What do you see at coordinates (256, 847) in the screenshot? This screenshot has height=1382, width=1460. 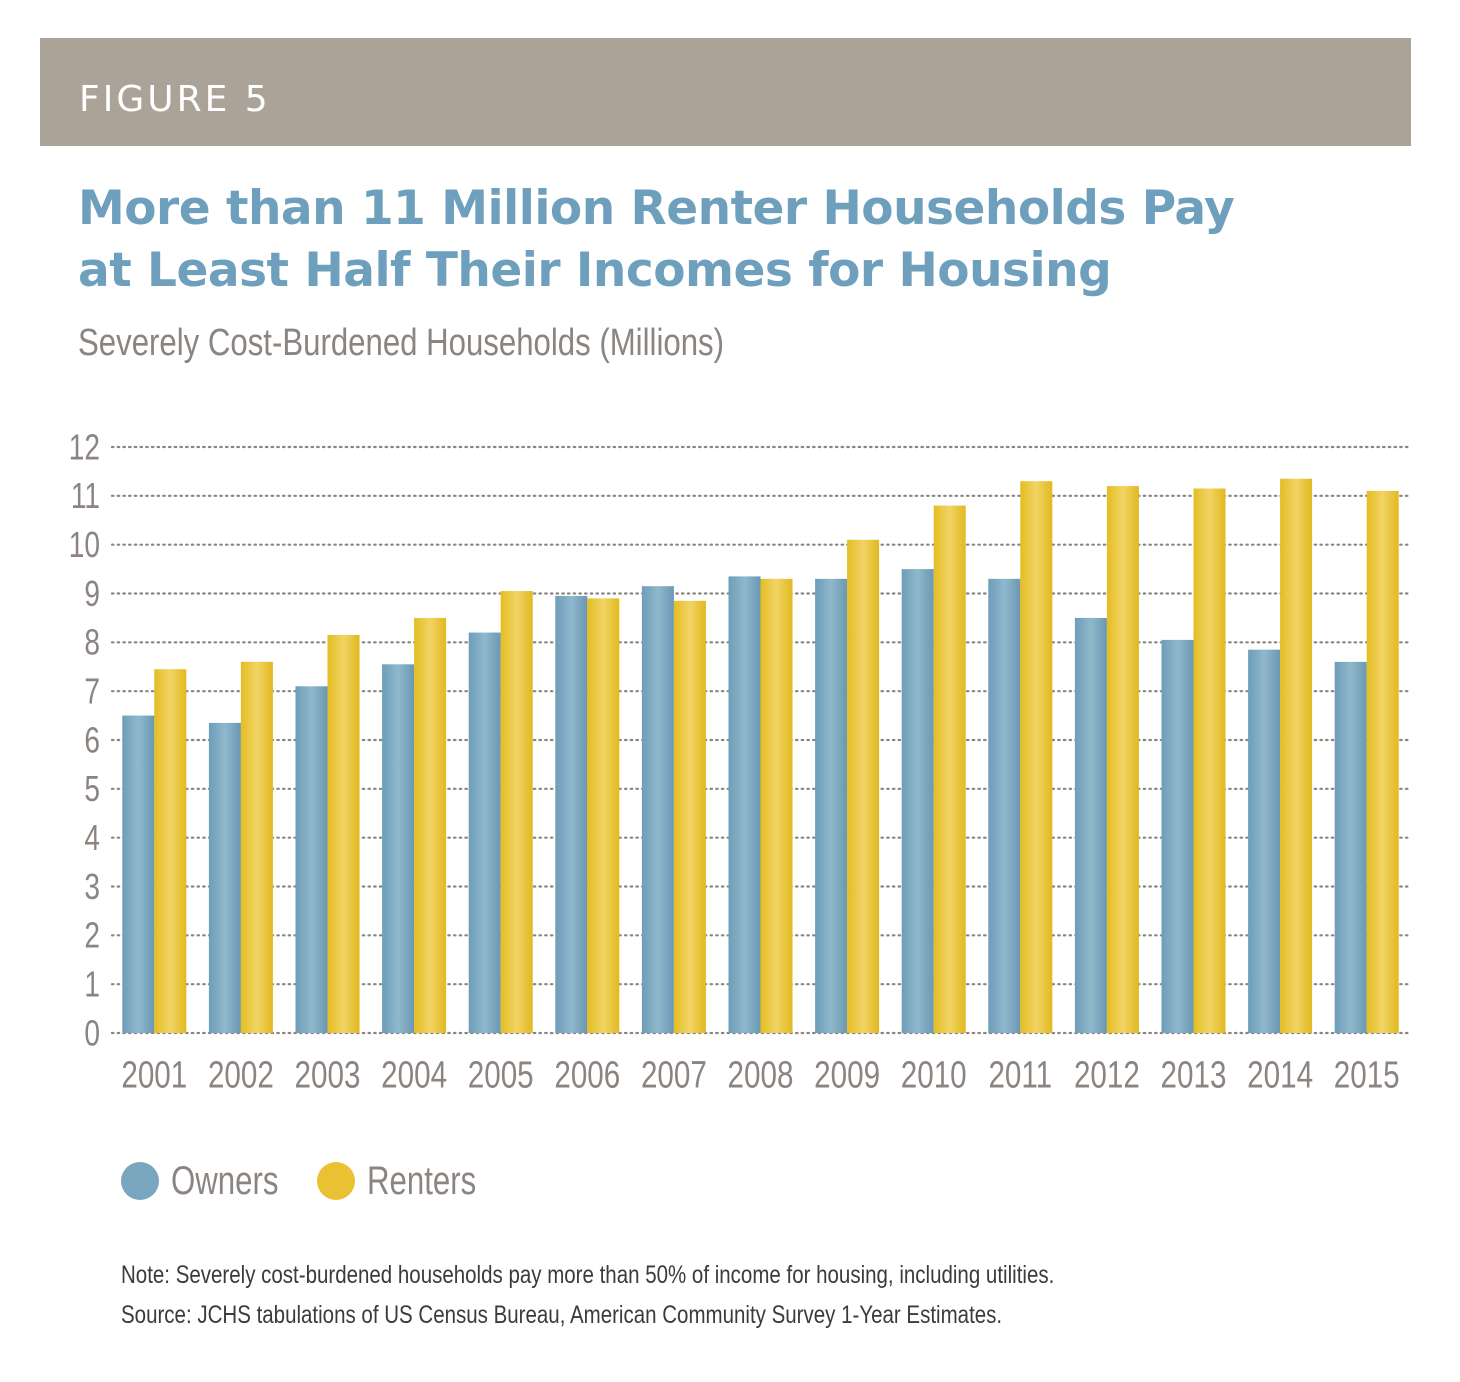 I see `renters-bar-2002` at bounding box center [256, 847].